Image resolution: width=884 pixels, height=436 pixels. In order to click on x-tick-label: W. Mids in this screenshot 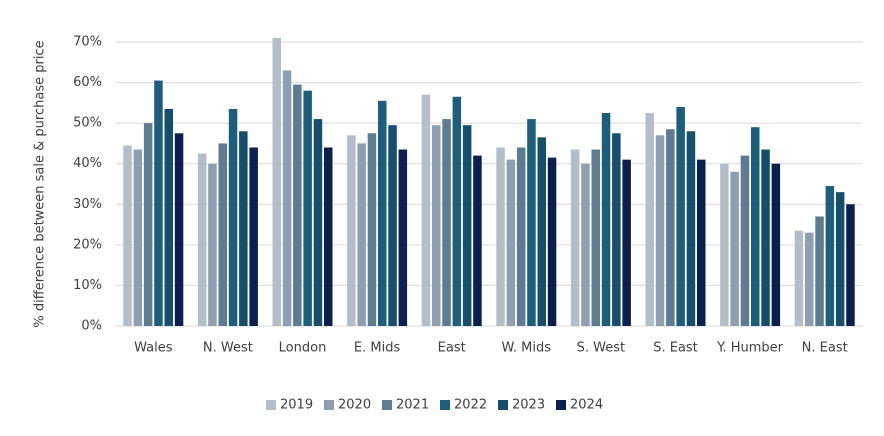, I will do `click(527, 348)`.